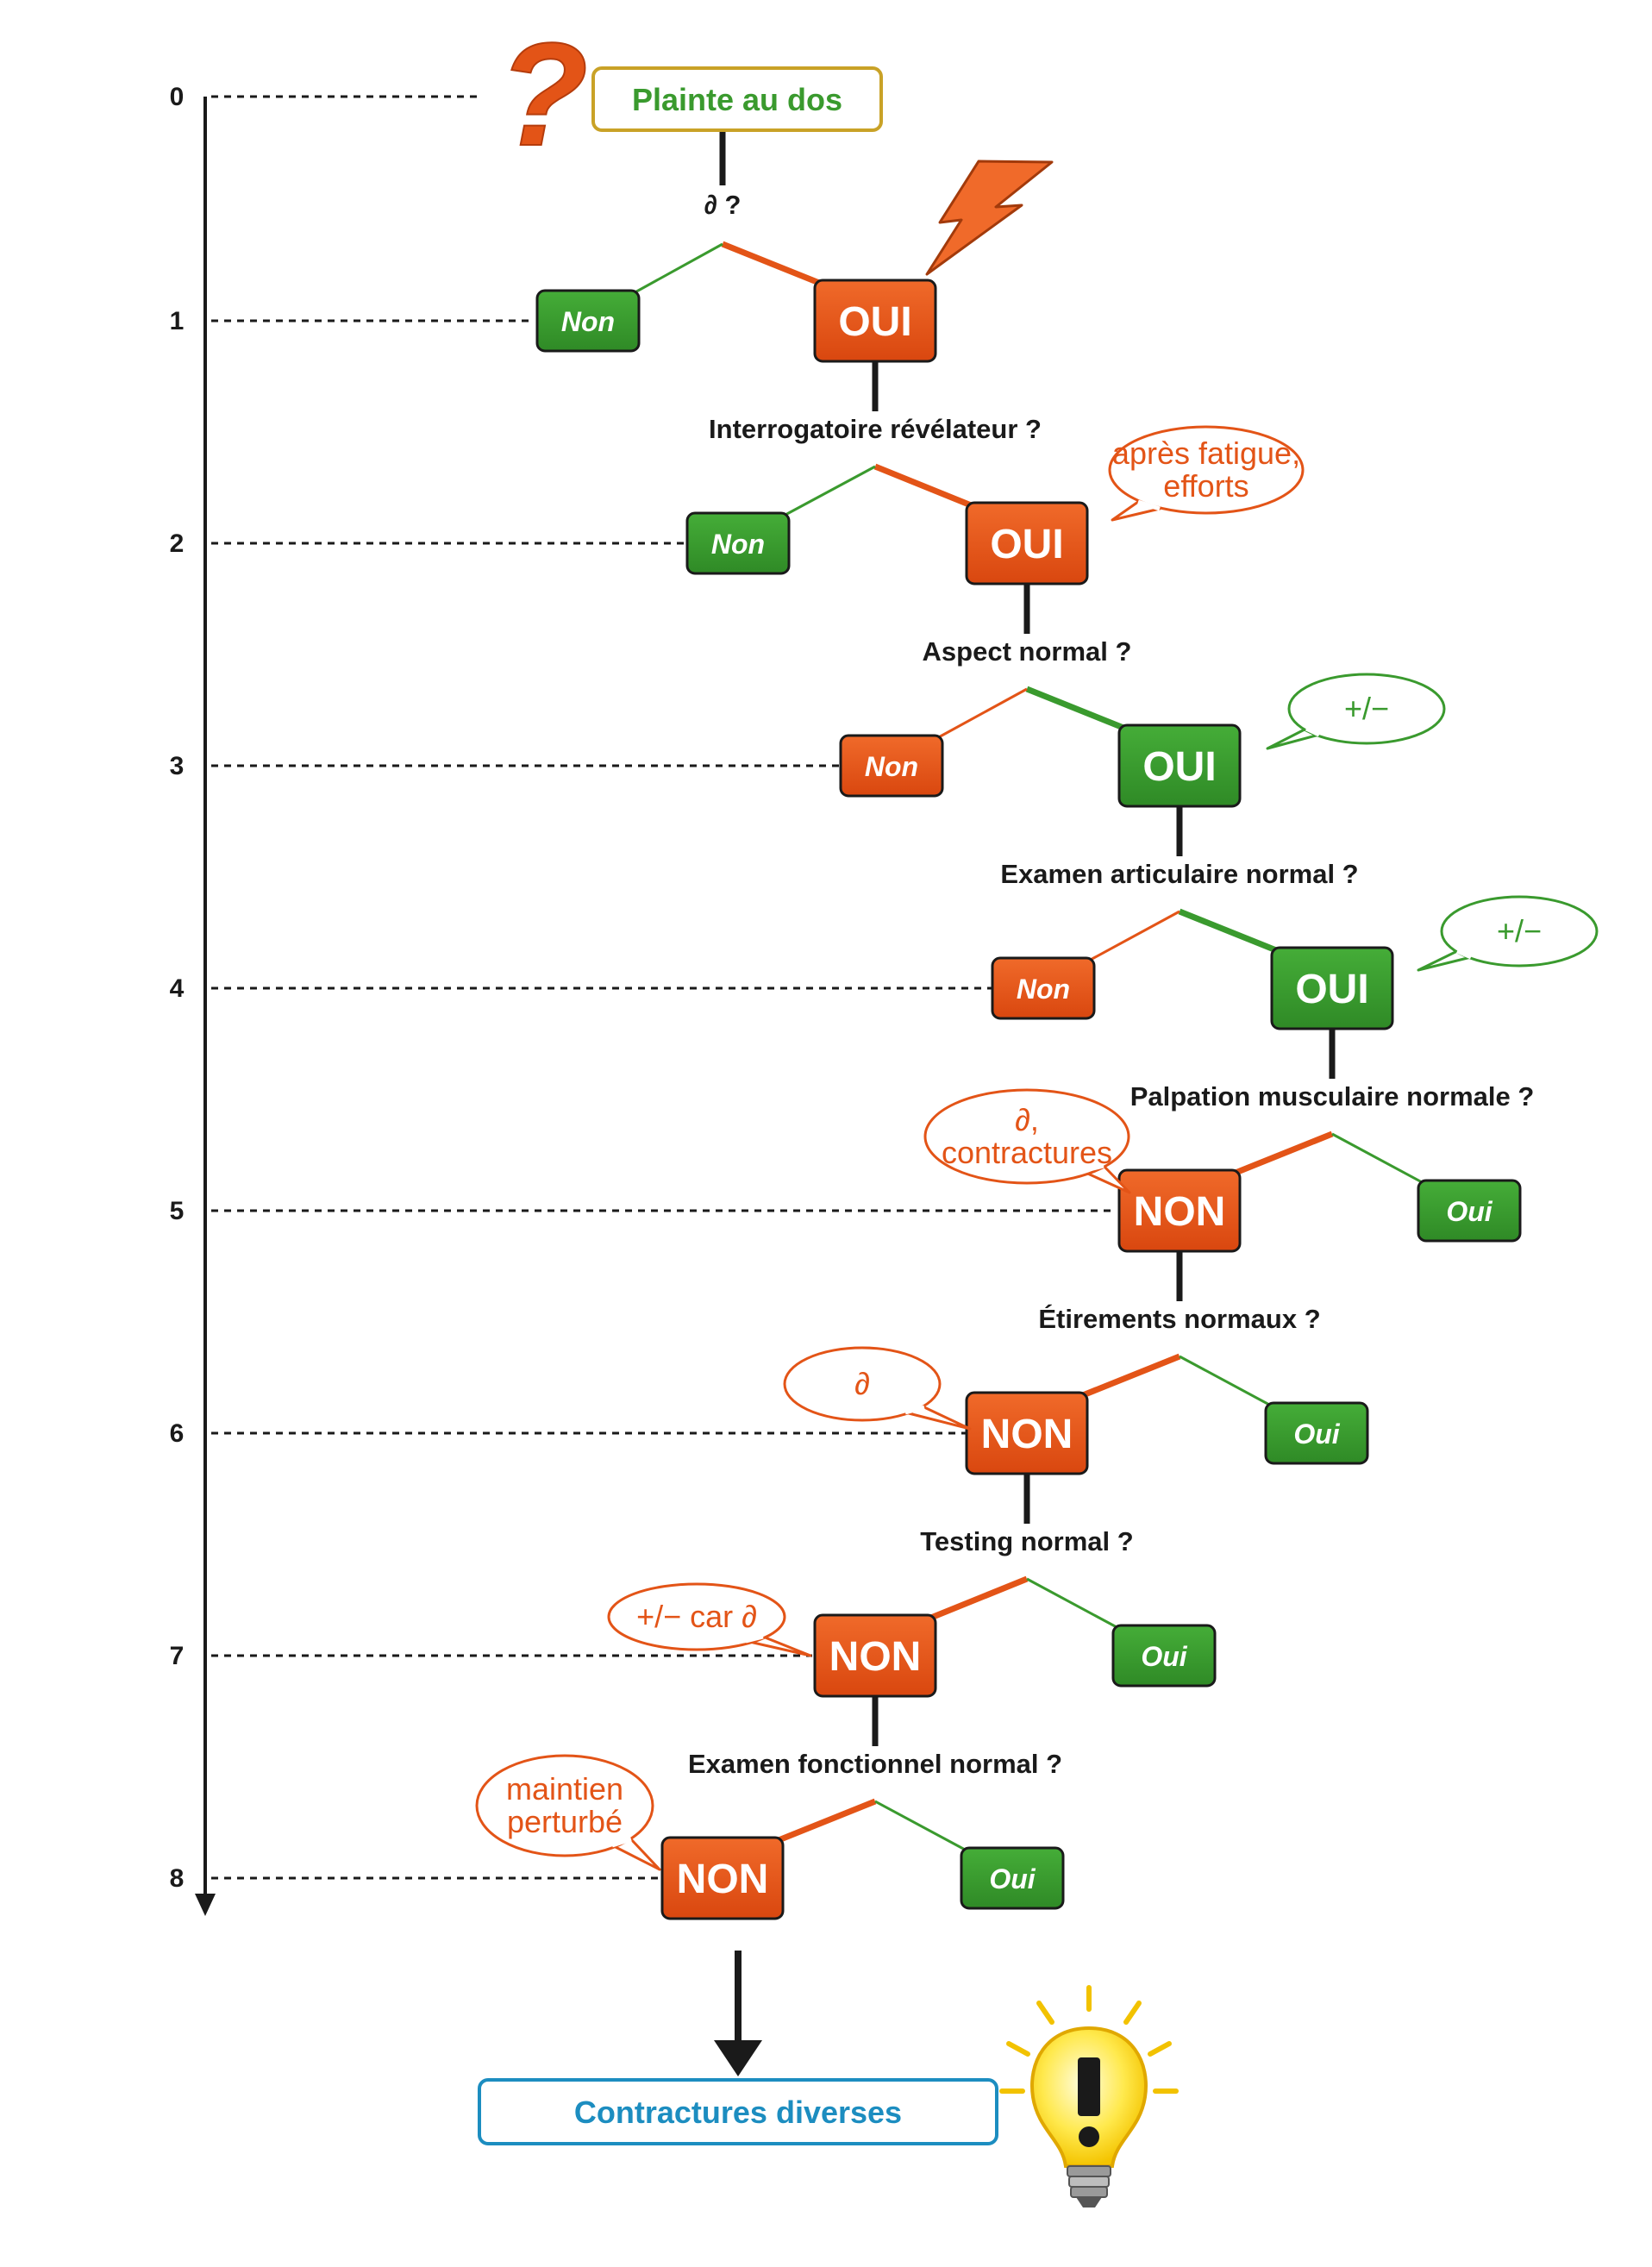 The image size is (1652, 2267). I want to click on question-label: Étirements normaux ?, so click(1179, 1319).